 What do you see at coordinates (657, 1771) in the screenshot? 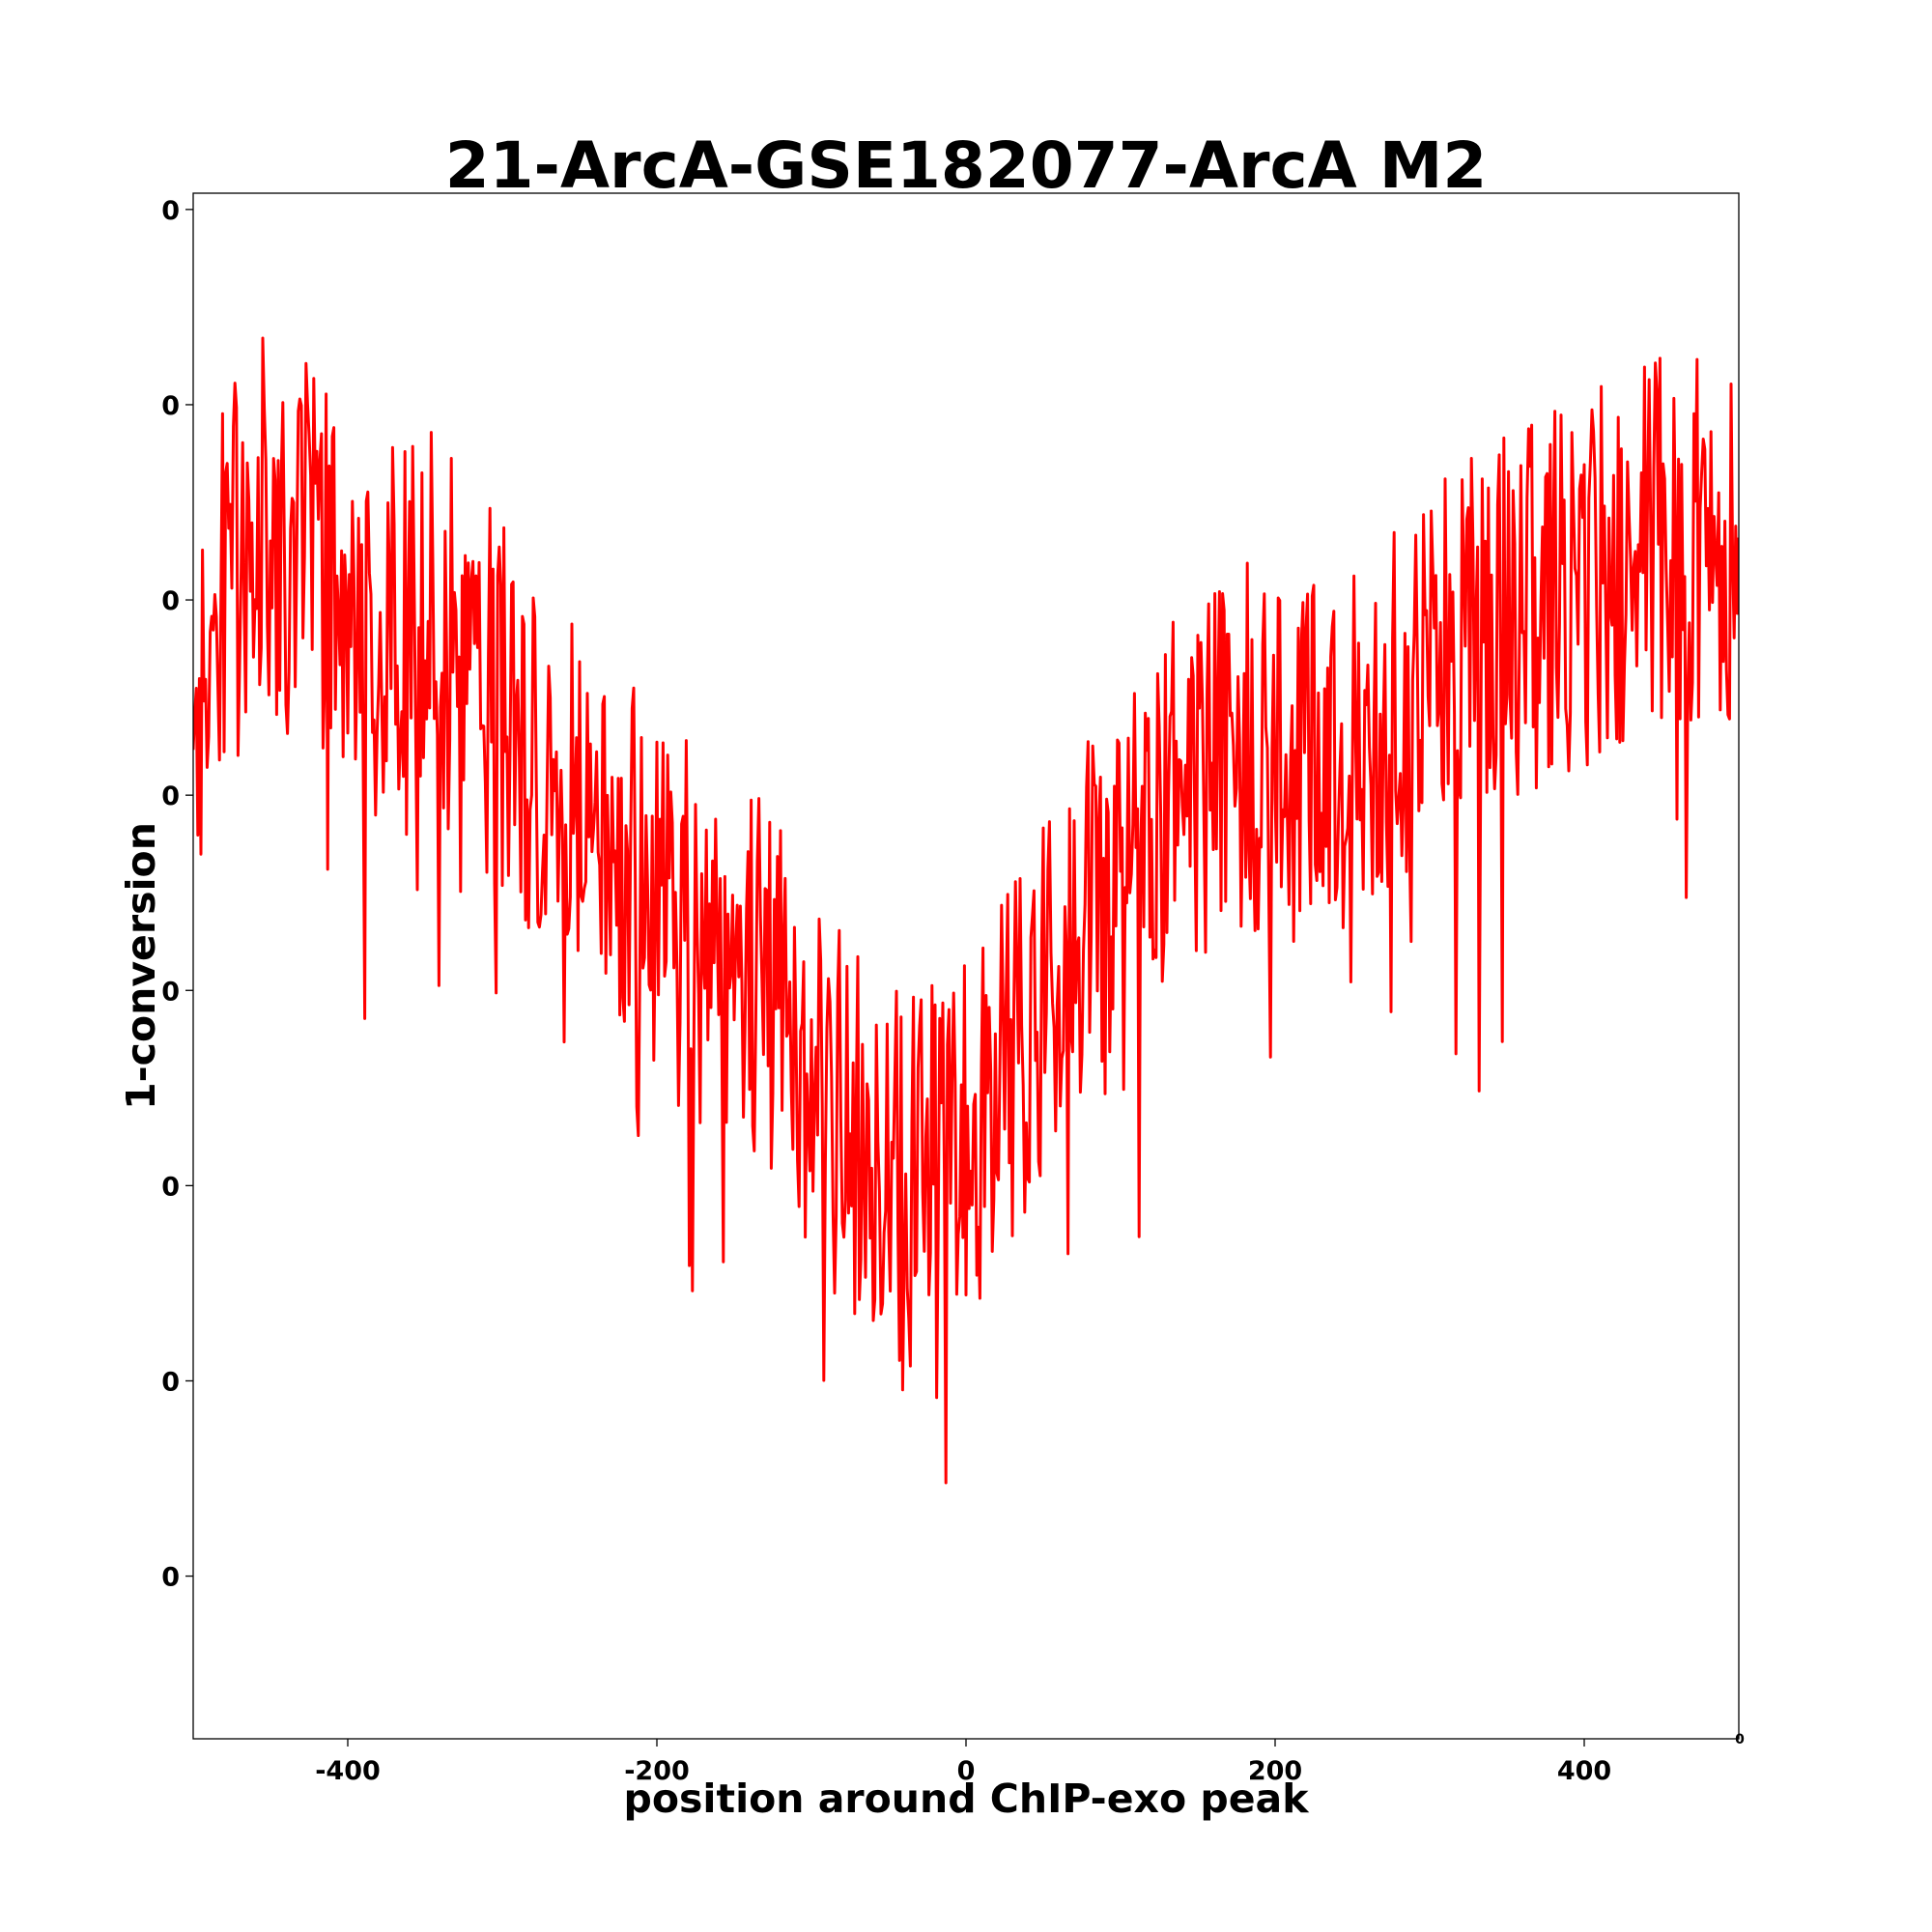
I see `x-tick-label: -200` at bounding box center [657, 1771].